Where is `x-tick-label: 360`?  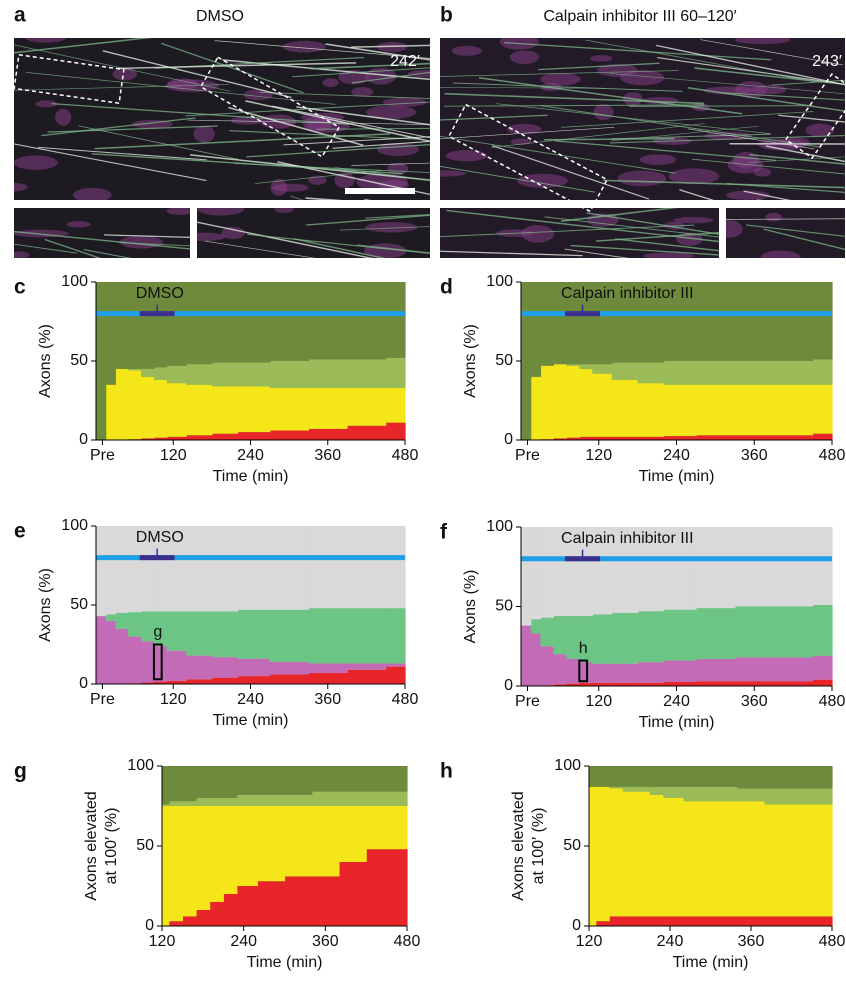
x-tick-label: 360 is located at coordinates (754, 701).